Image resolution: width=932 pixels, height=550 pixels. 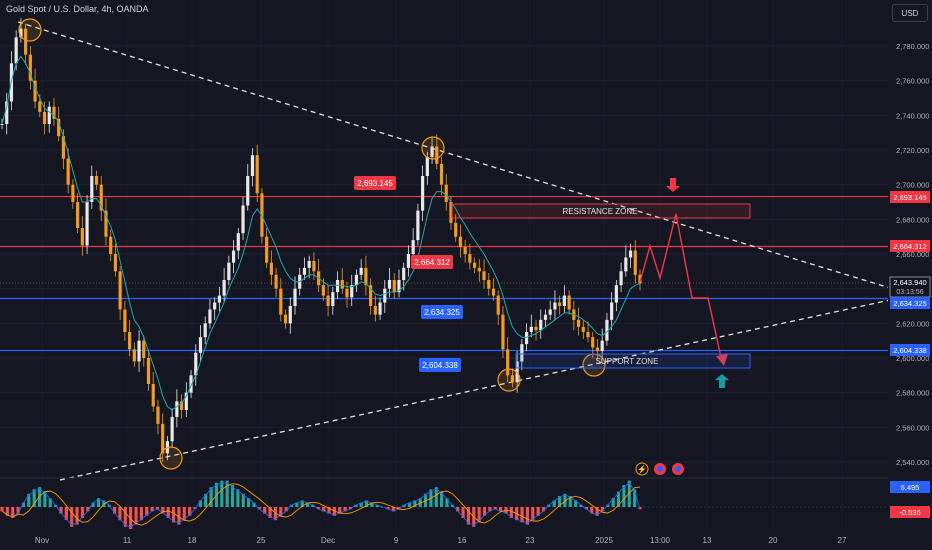 What do you see at coordinates (642, 469) in the screenshot?
I see `lightning-event-icon` at bounding box center [642, 469].